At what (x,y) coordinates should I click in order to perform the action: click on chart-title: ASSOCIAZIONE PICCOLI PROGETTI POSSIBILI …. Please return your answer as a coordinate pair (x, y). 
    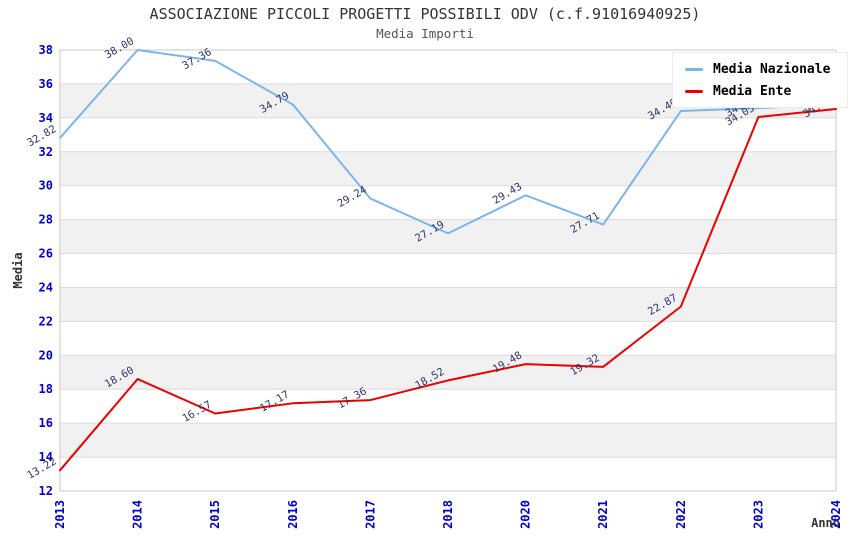
    Looking at the image, I should click on (425, 14).